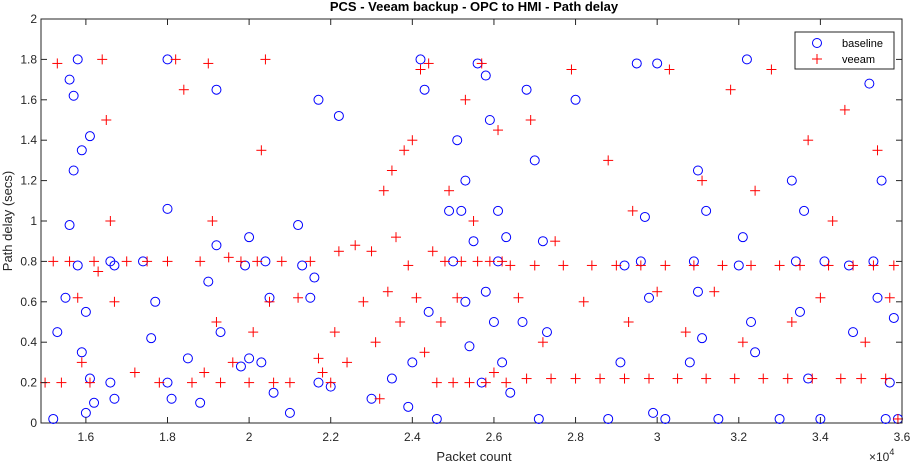  Describe the element at coordinates (28, 302) in the screenshot. I see `y-tick-label: 0.6` at that location.